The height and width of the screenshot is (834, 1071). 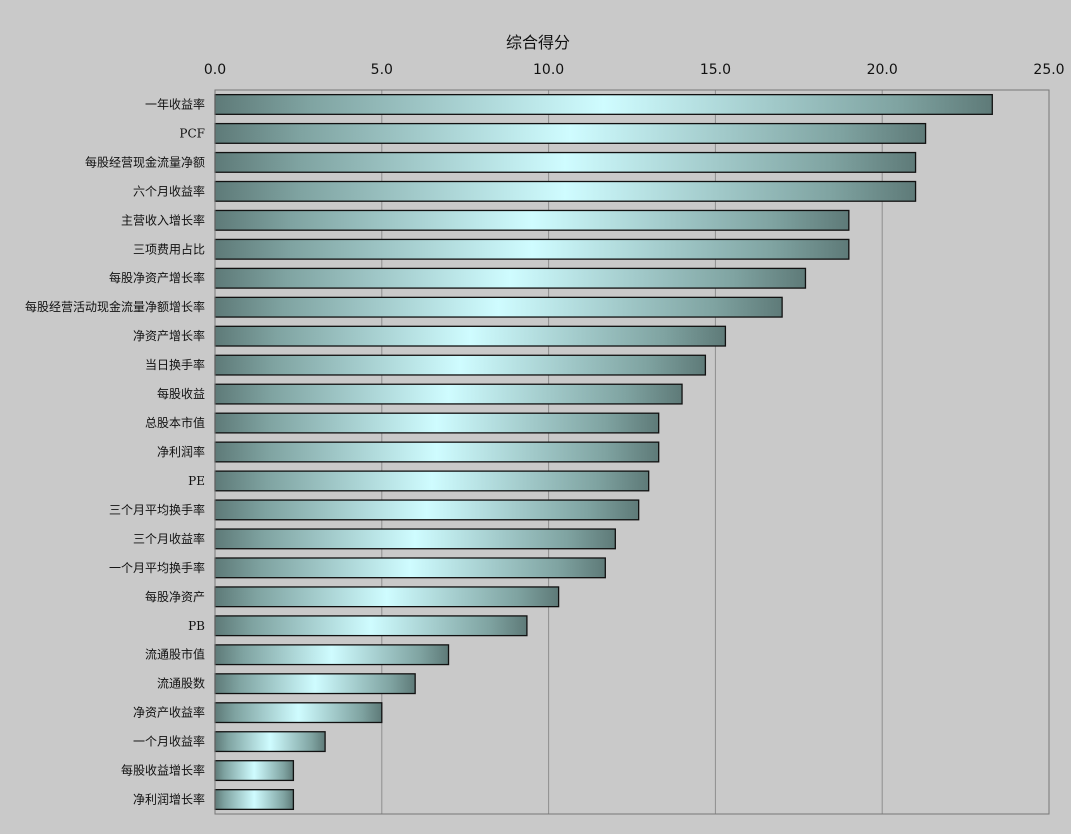 What do you see at coordinates (1048, 70) in the screenshot?
I see `x-tick-label: 25.0` at bounding box center [1048, 70].